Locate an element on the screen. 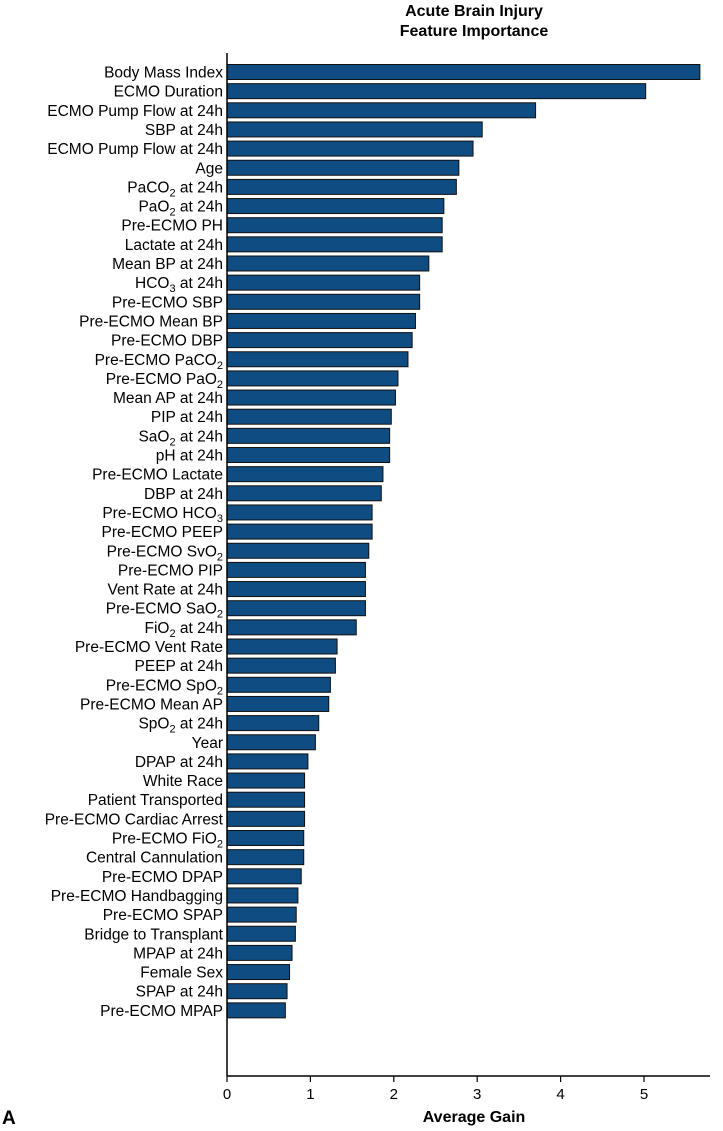 The image size is (723, 1131). category-label: Pre-ECMO SPAP is located at coordinates (163, 915).